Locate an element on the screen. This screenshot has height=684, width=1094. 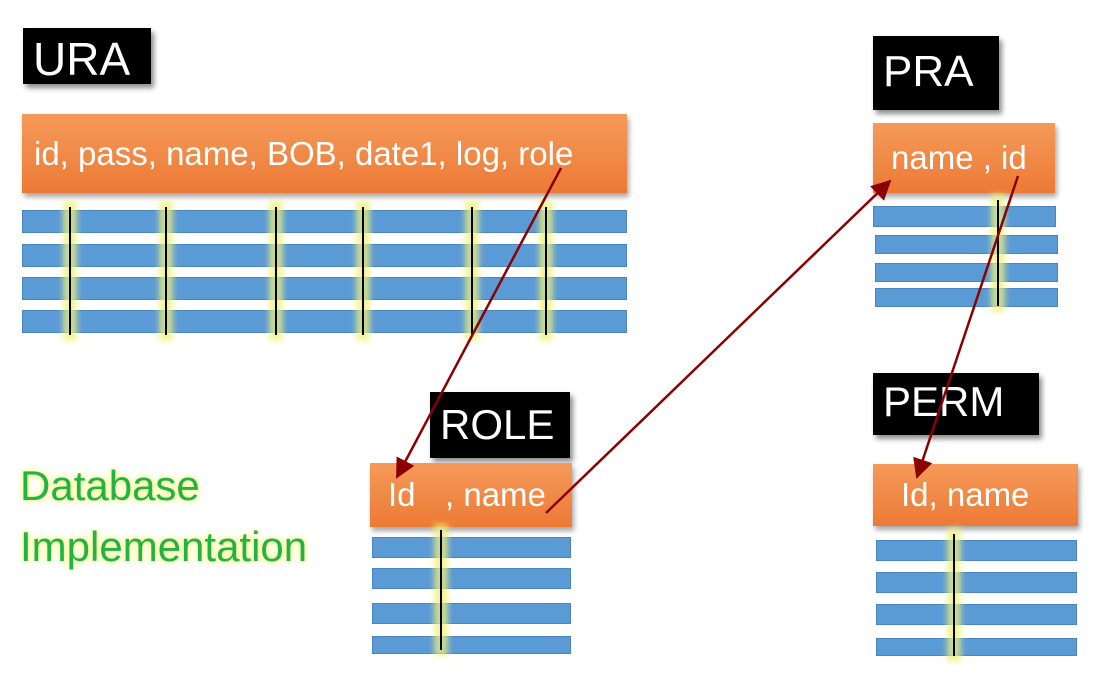
pra-column-divider is located at coordinates (998, 253).